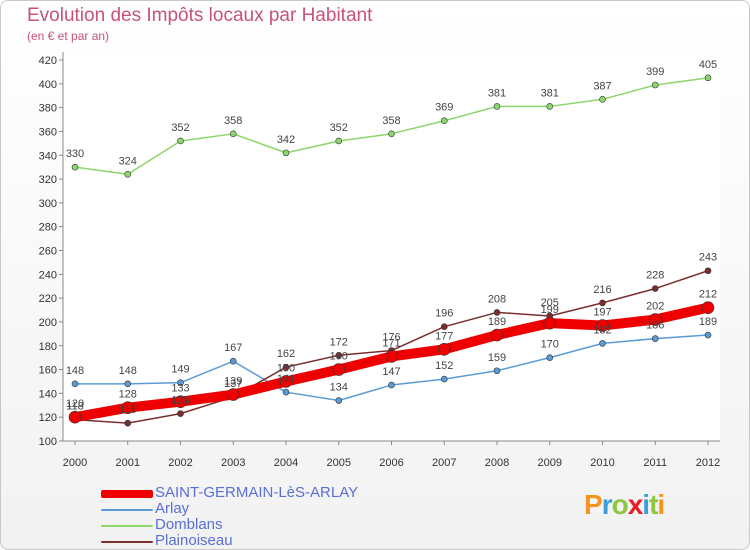 The height and width of the screenshot is (550, 750). I want to click on y-tick-label: 420, so click(48, 61).